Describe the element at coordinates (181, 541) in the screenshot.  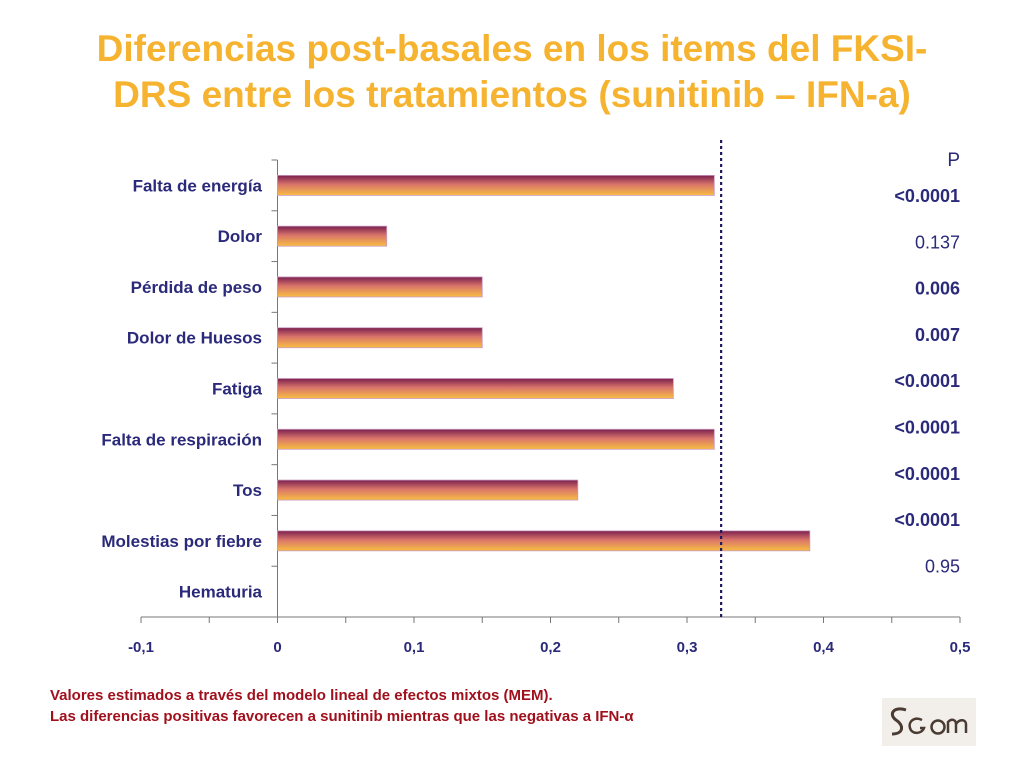
I see `category-label-7: Molestias por fiebre` at that location.